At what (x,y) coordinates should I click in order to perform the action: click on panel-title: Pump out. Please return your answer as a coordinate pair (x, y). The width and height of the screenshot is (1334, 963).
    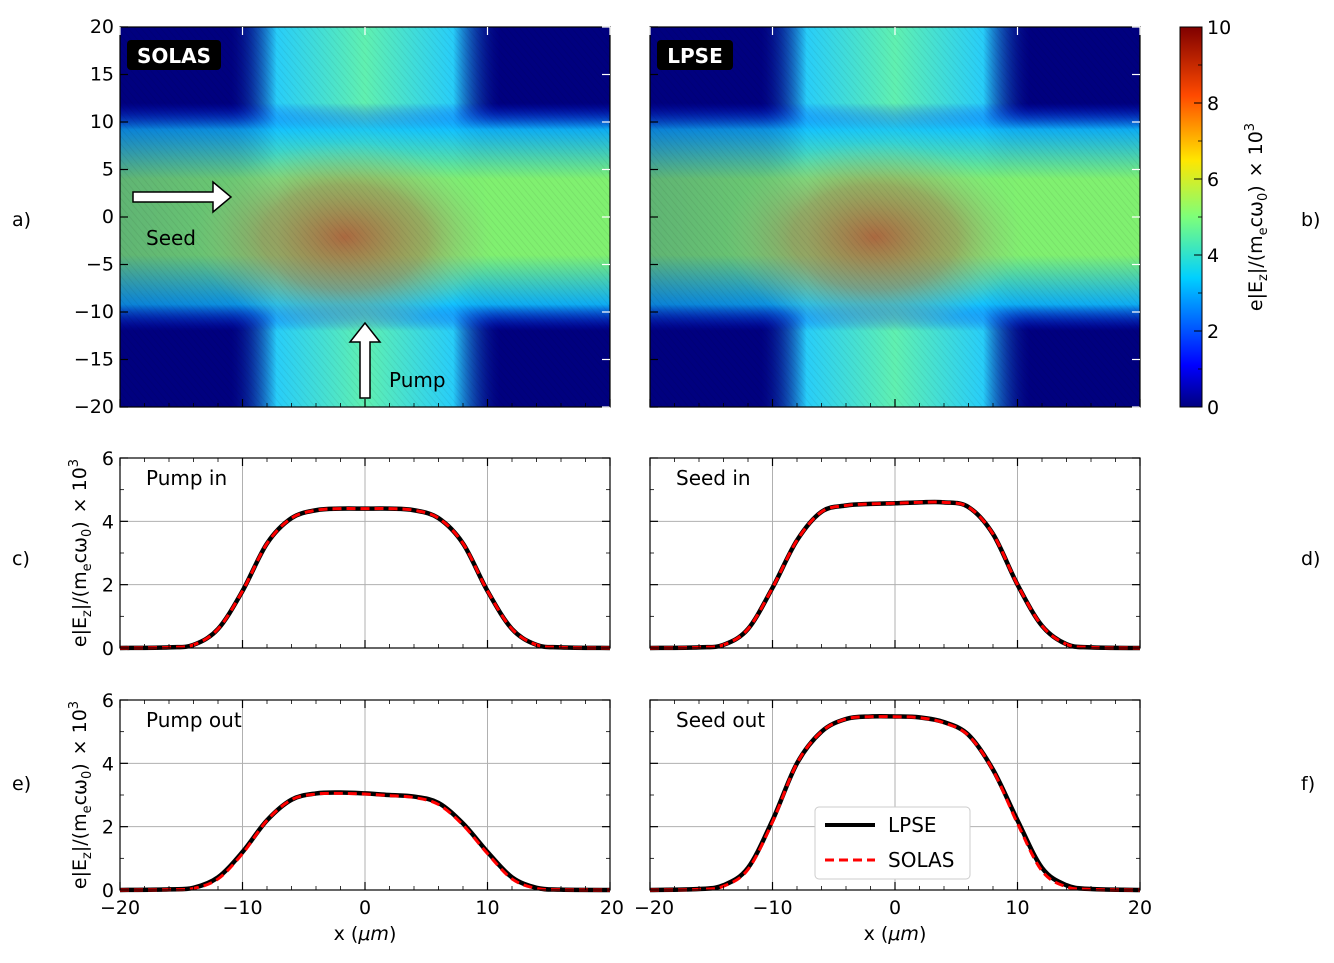
    Looking at the image, I should click on (194, 720).